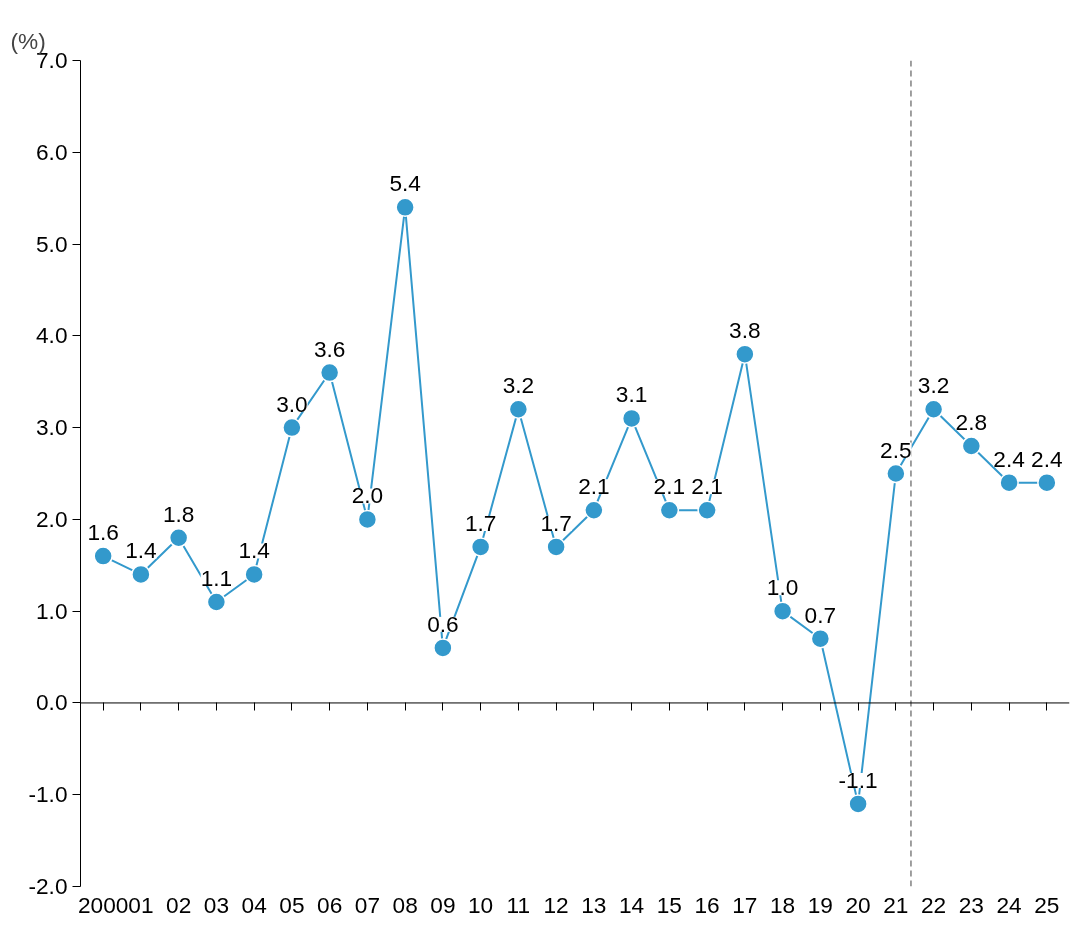 Image resolution: width=1081 pixels, height=936 pixels. What do you see at coordinates (518, 904) in the screenshot?
I see `x-tick-label: 11` at bounding box center [518, 904].